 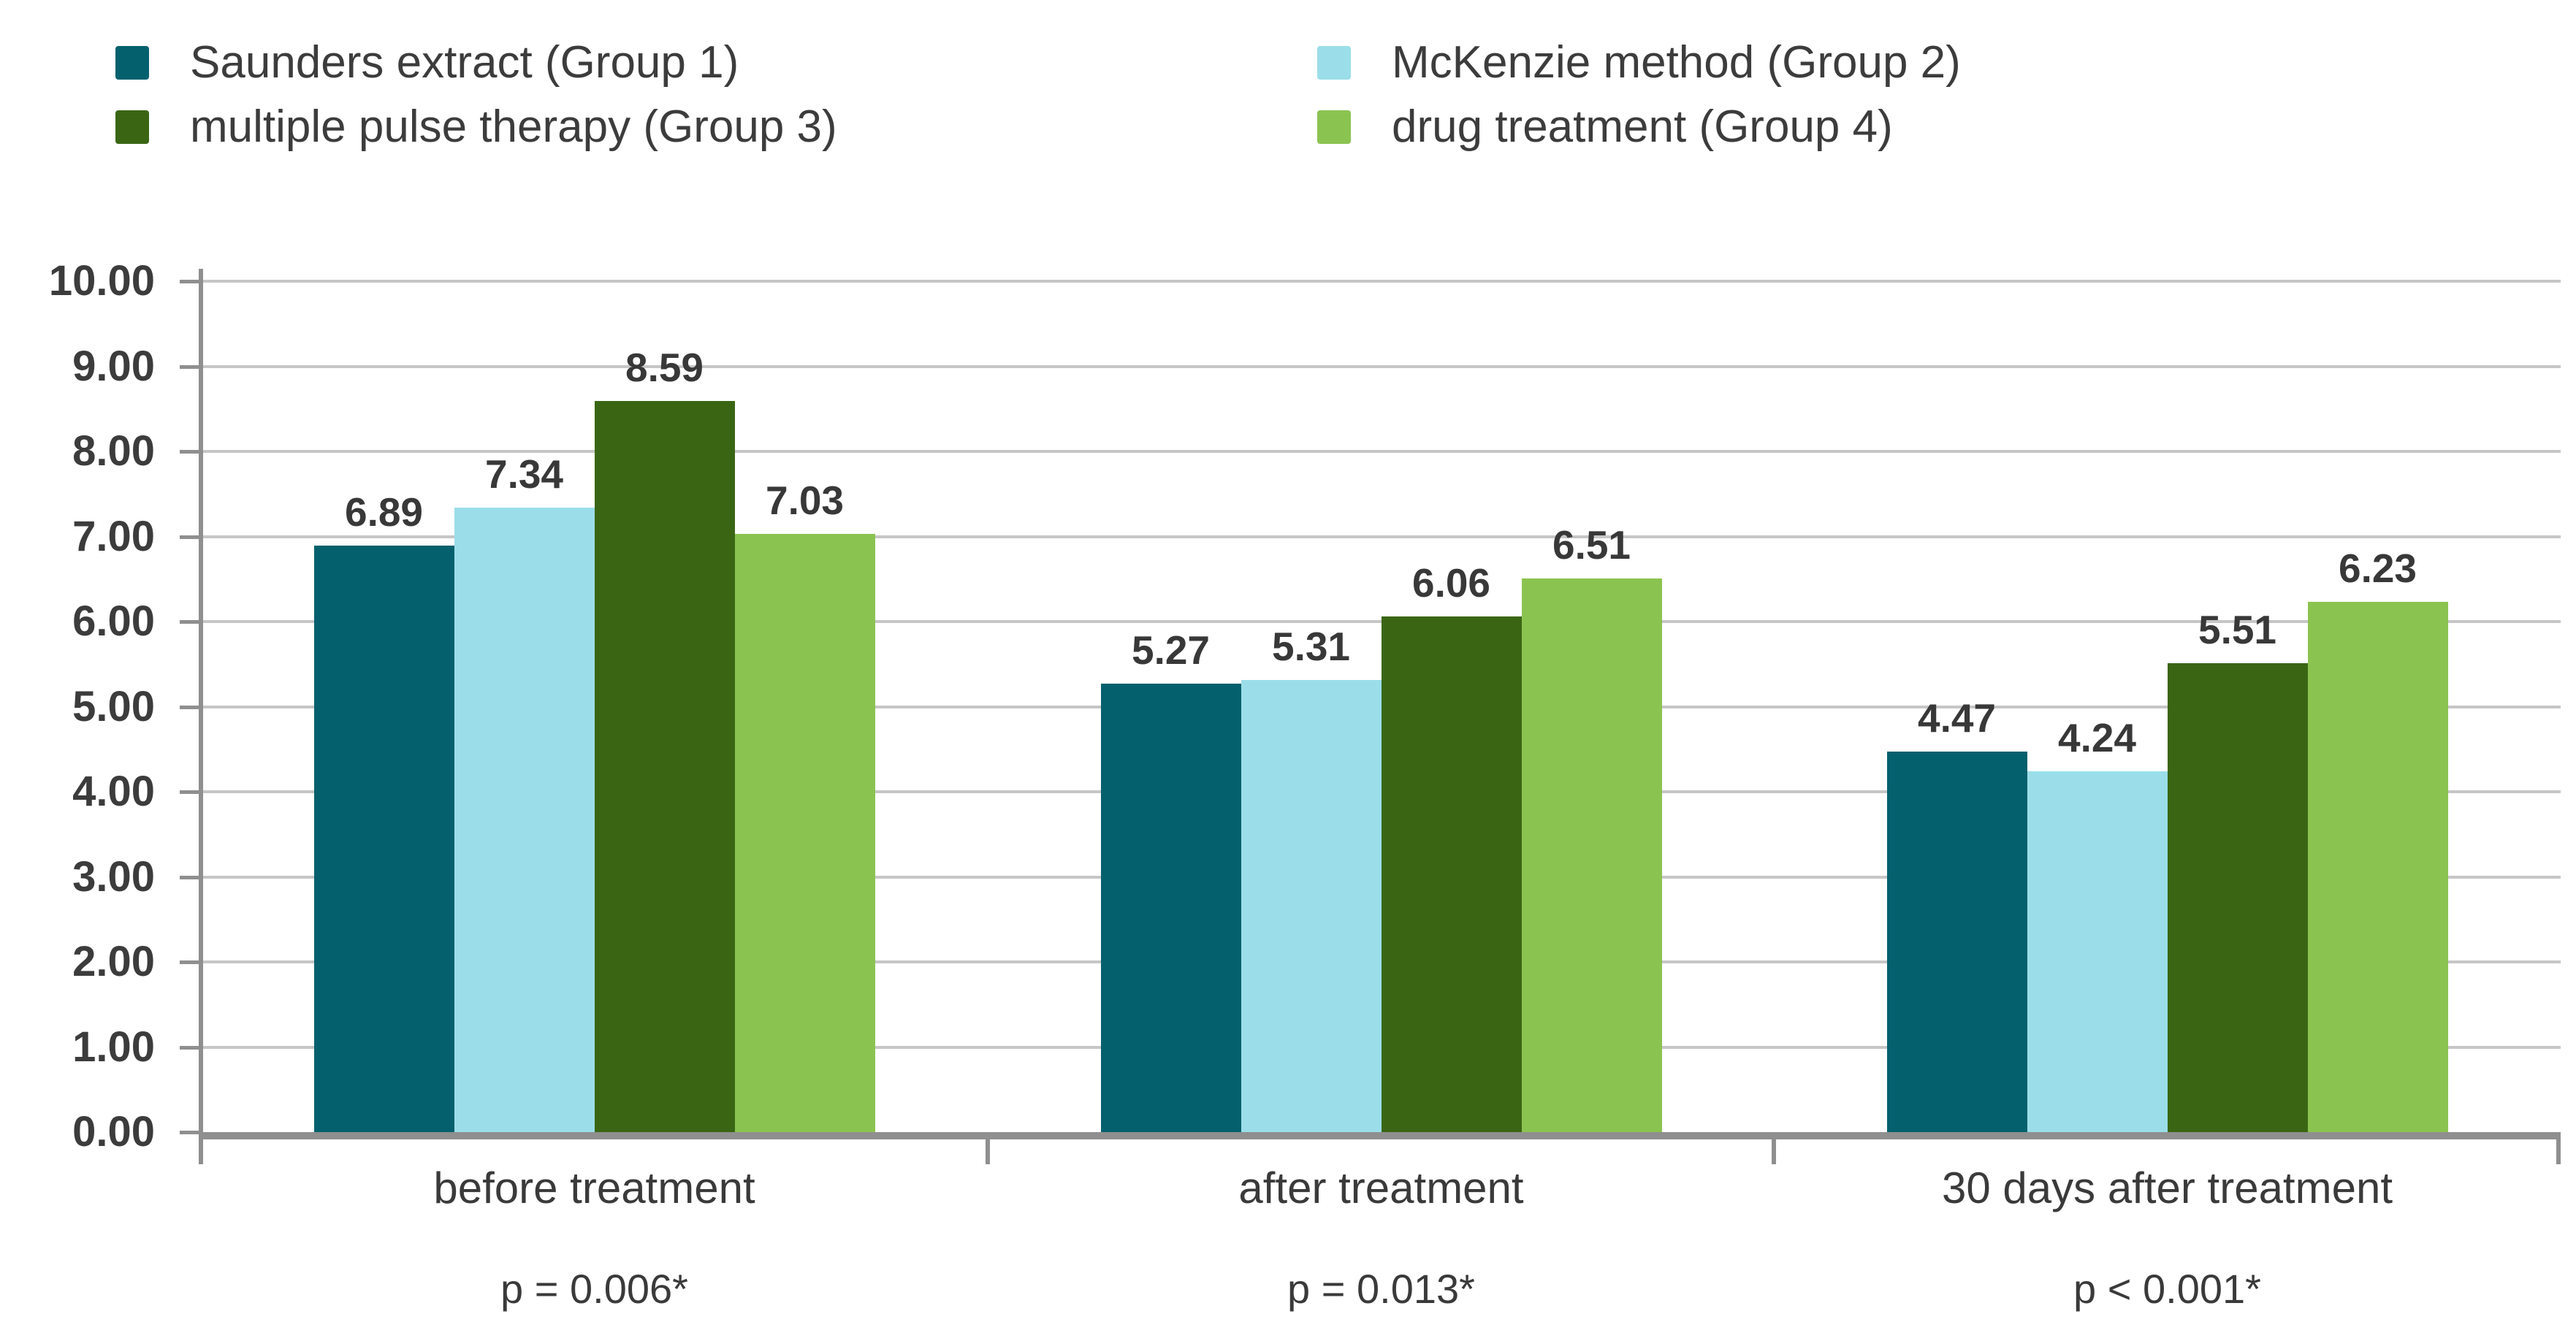 I want to click on y-tick-label: 9.00, so click(x=114, y=366).